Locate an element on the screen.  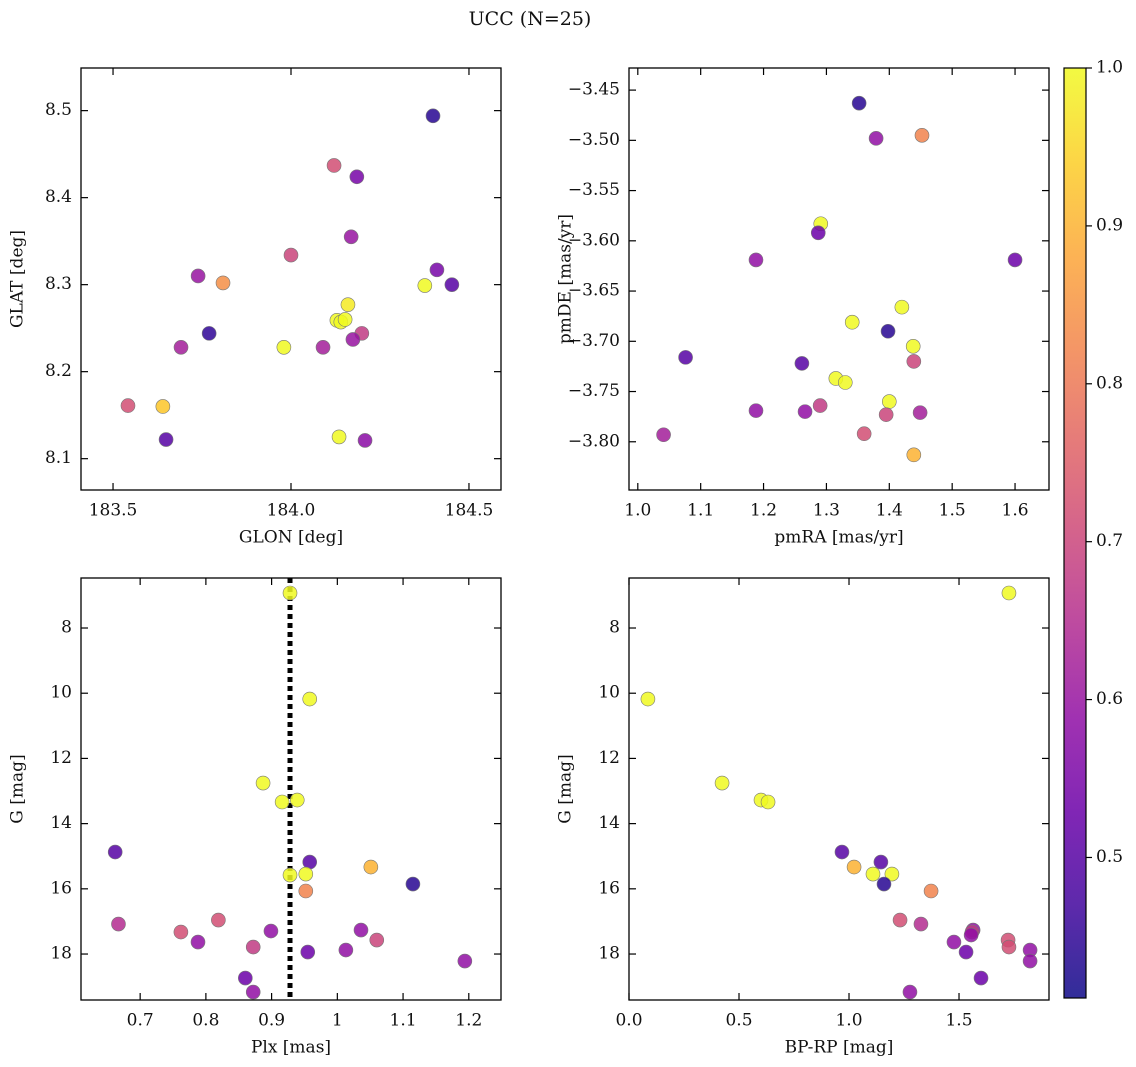
y-tick-label: −3.45 is located at coordinates (594, 90).